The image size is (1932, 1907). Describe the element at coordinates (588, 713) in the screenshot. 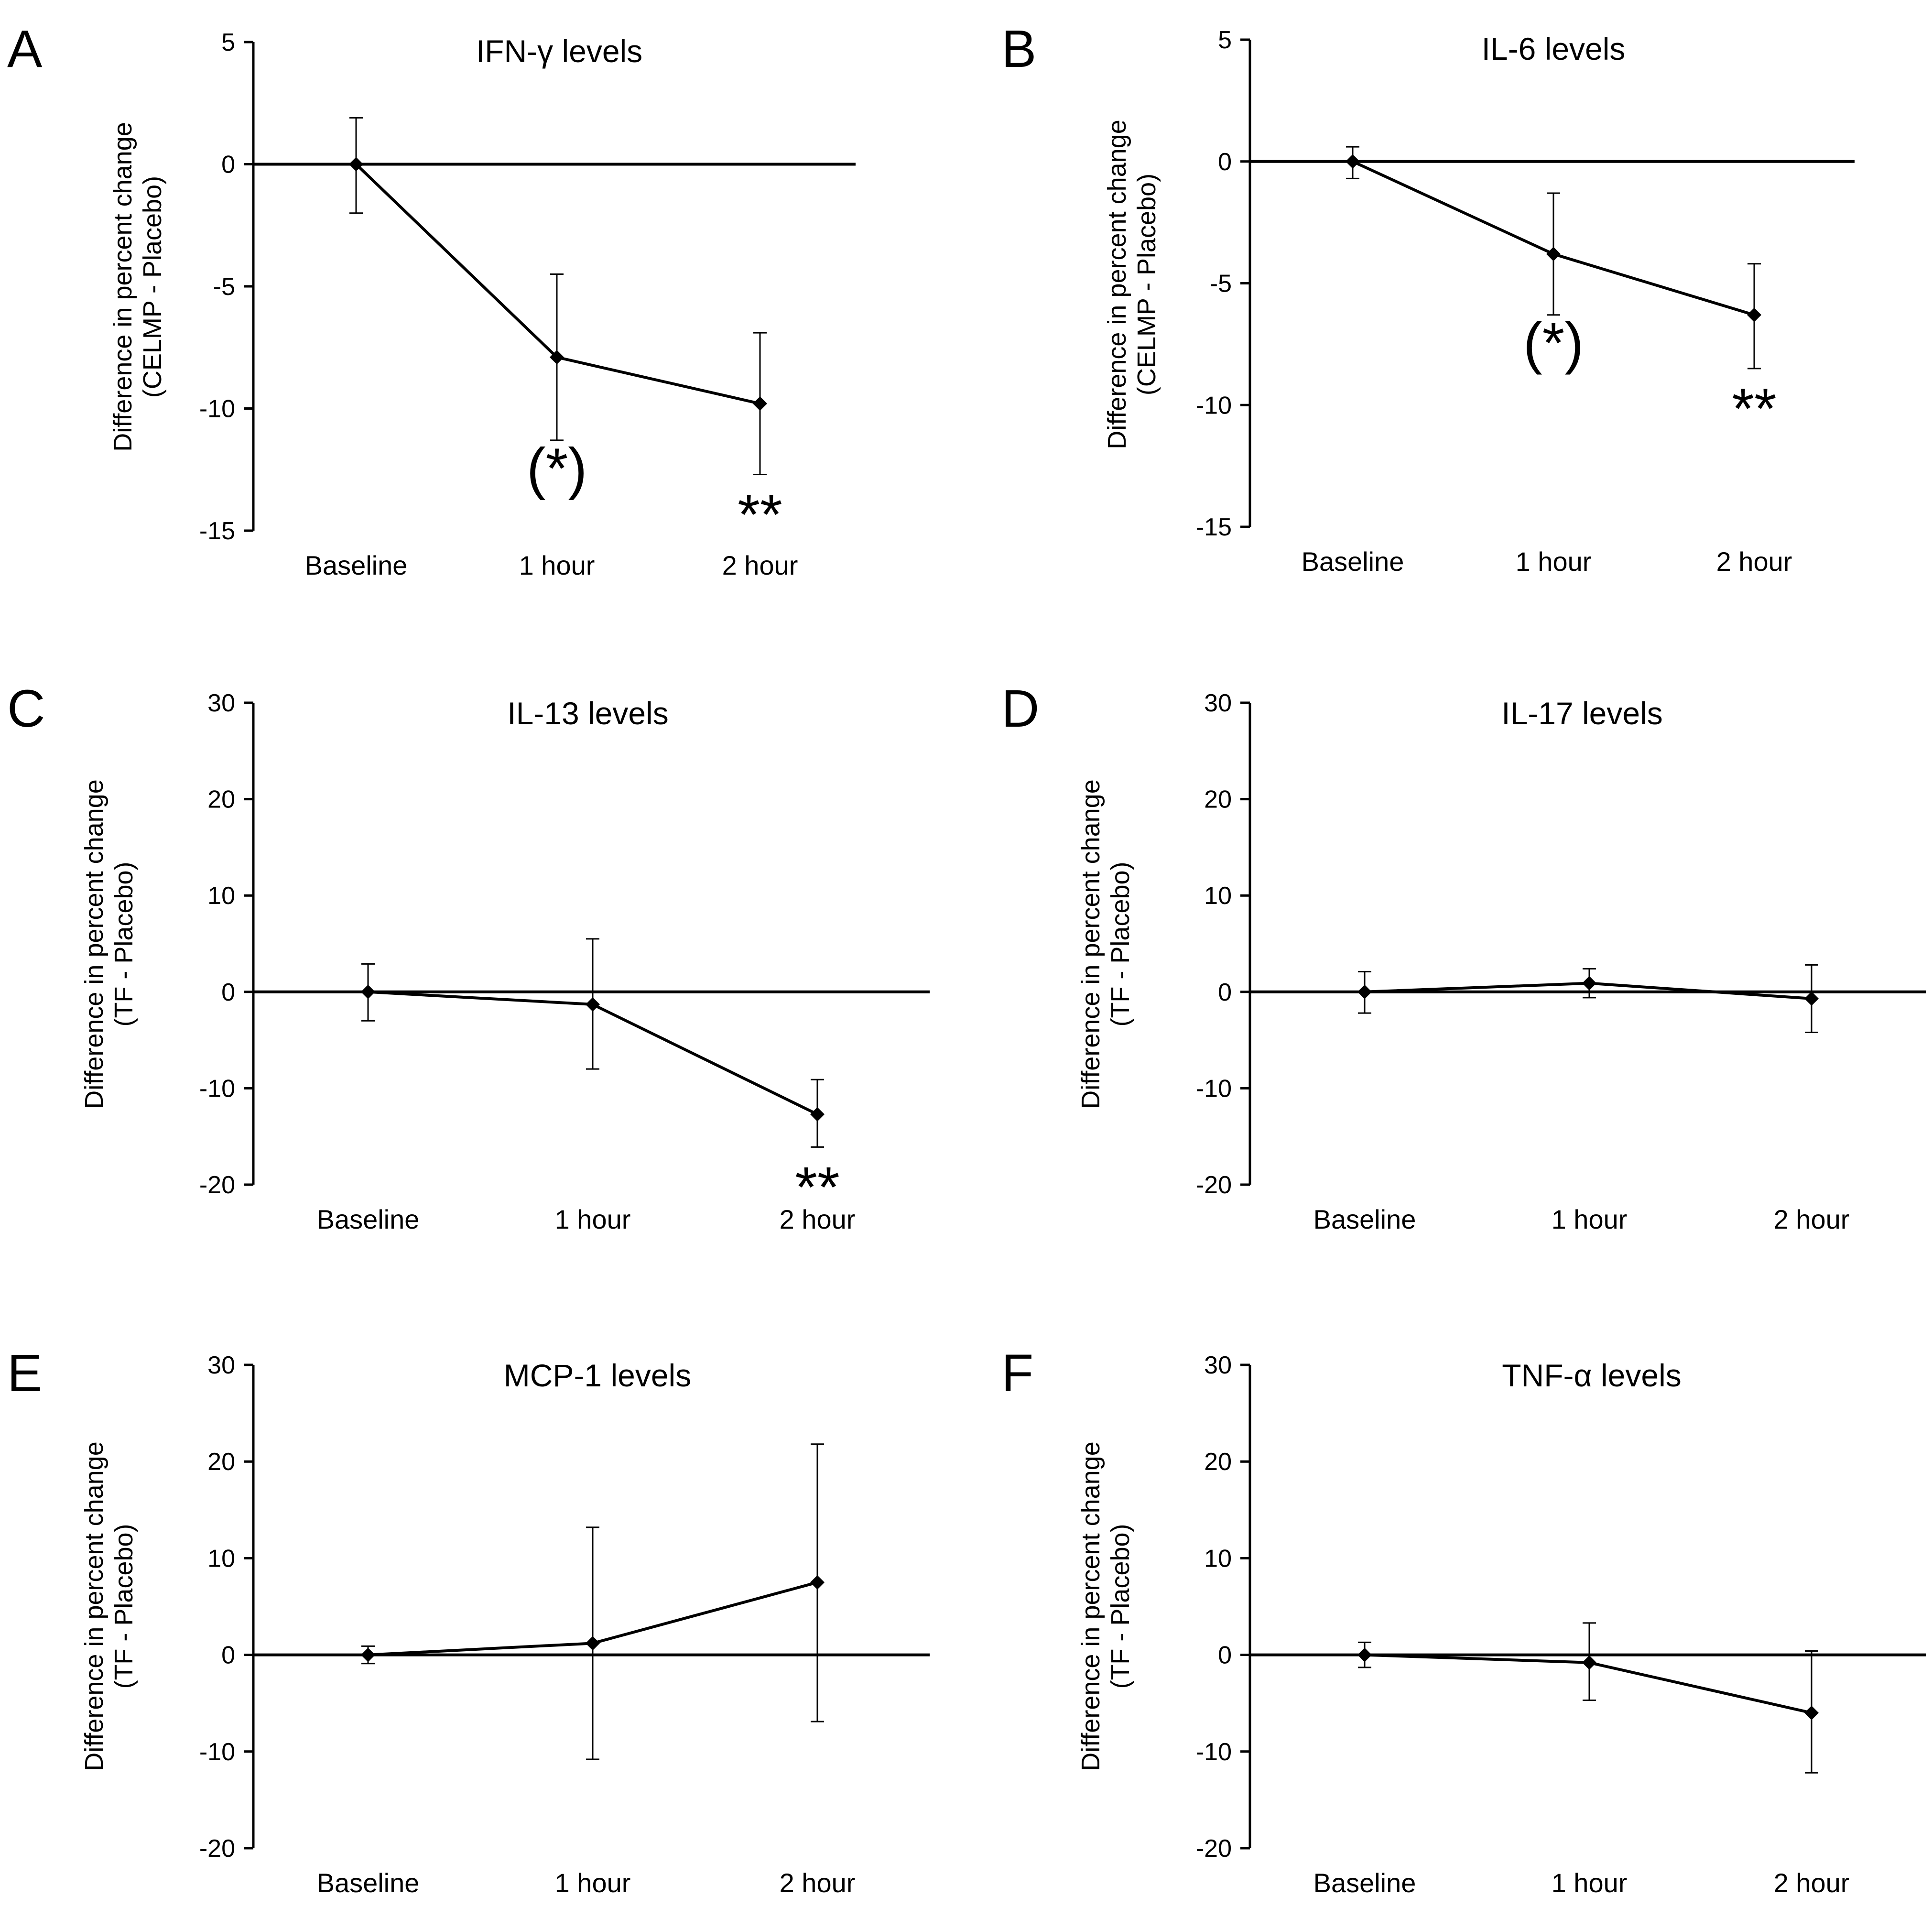

I see `chart-title-c: IL-13 levels` at that location.